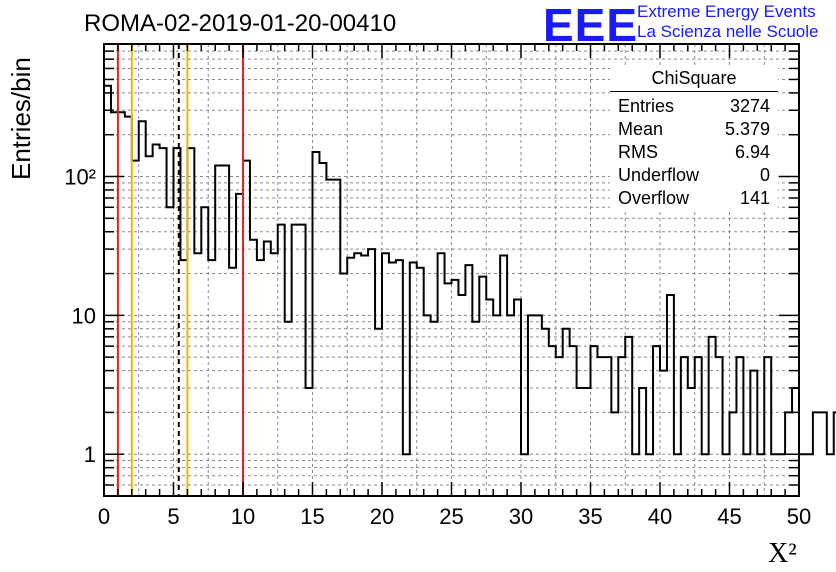 This screenshot has height=572, width=836. Describe the element at coordinates (799, 516) in the screenshot. I see `x-tick-label: 50` at that location.